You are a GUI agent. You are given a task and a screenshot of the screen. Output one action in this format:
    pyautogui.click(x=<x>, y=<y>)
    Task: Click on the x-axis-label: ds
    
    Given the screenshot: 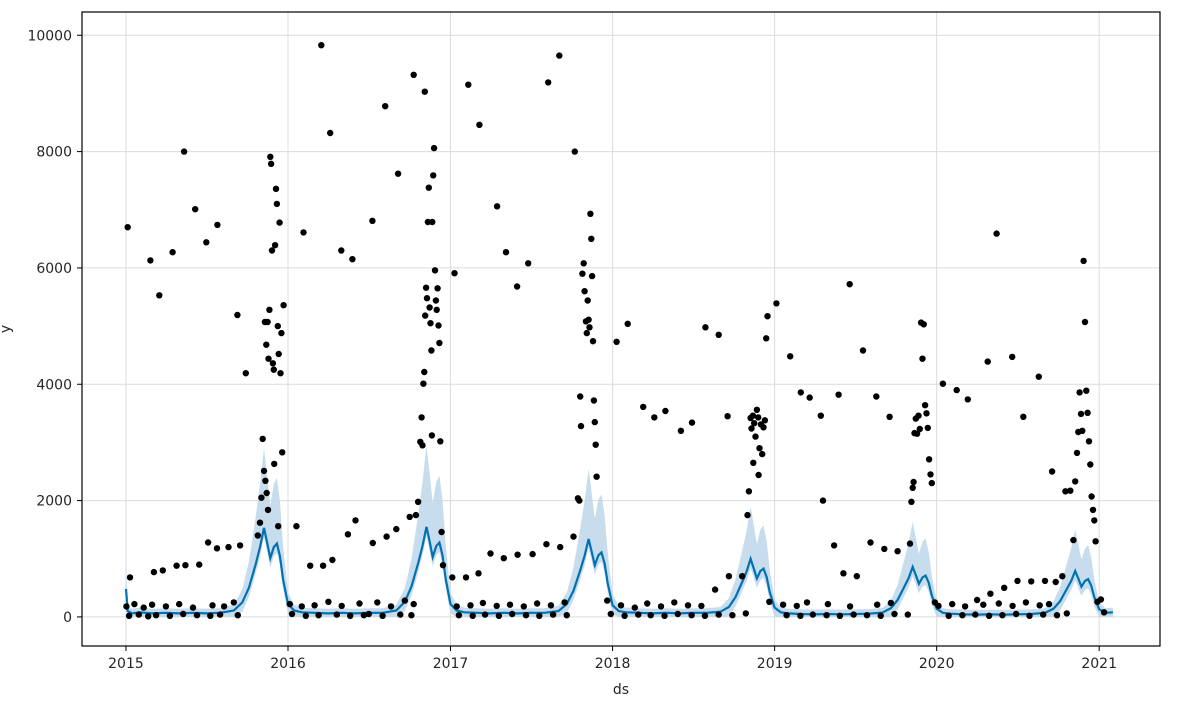 What is the action you would take?
    pyautogui.click(x=621, y=690)
    